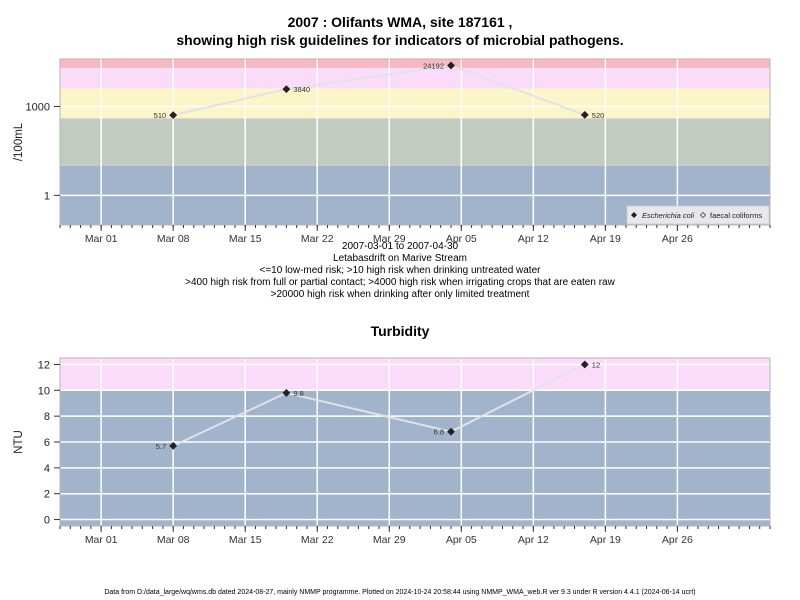 This screenshot has height=600, width=800. I want to click on chart-title-line1: 2007 : Olifants WMA, site 187161 ,, so click(400, 22).